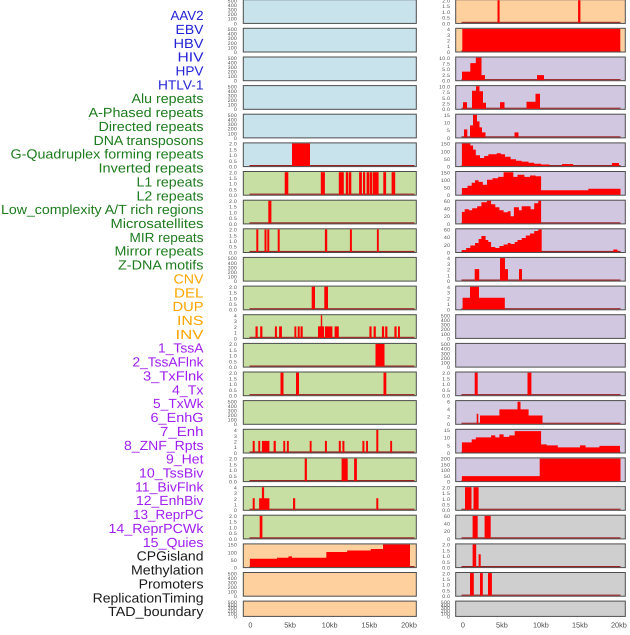 The height and width of the screenshot is (635, 630). I want to click on svg-text: 15kb, so click(580, 624).